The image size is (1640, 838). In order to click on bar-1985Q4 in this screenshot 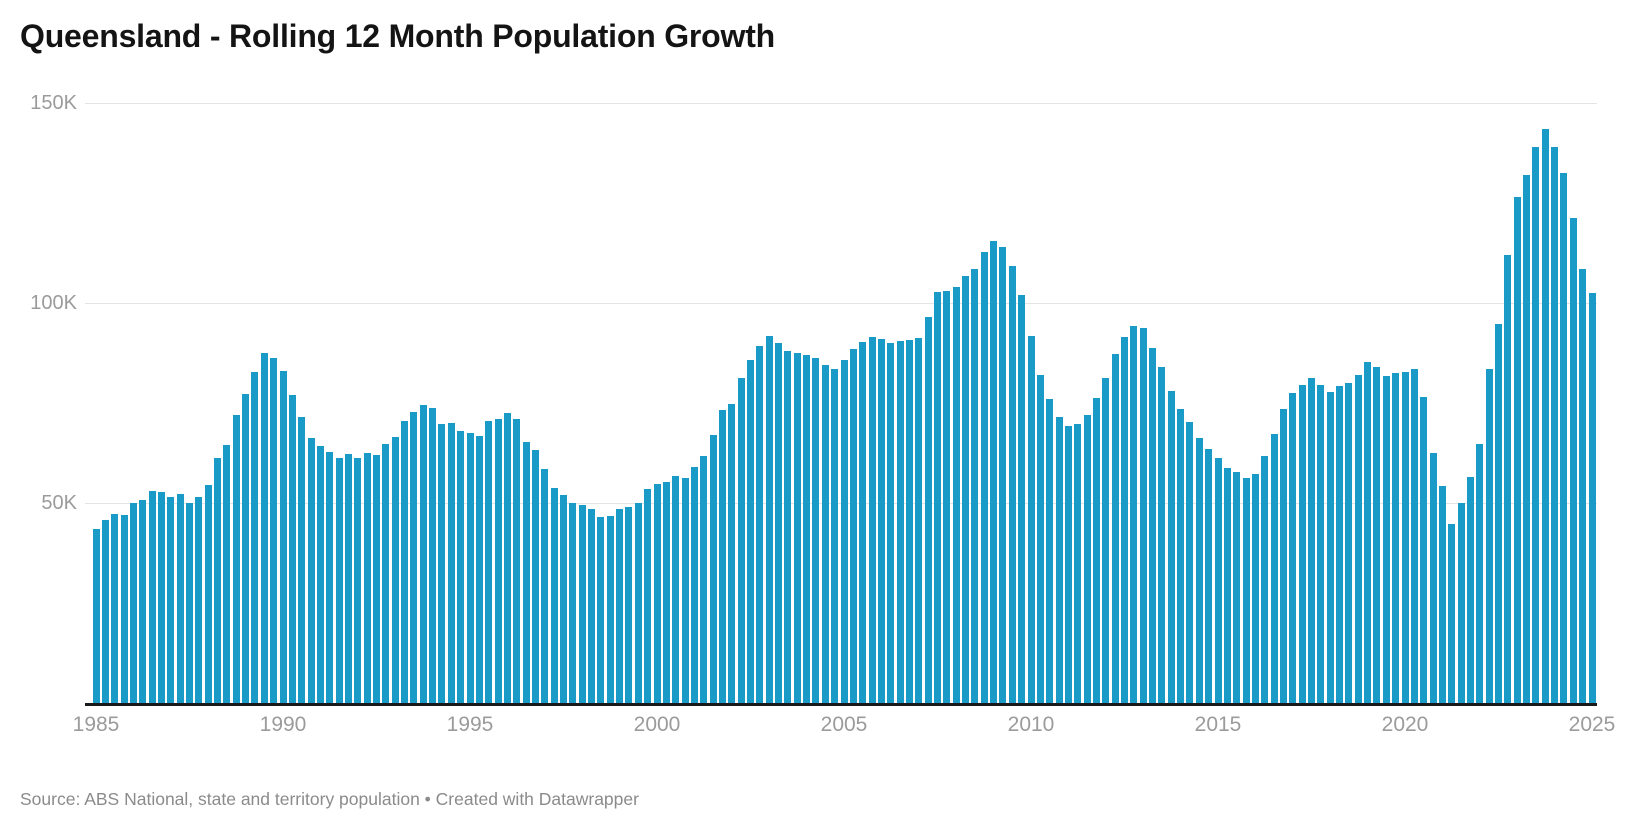, I will do `click(124, 608)`.